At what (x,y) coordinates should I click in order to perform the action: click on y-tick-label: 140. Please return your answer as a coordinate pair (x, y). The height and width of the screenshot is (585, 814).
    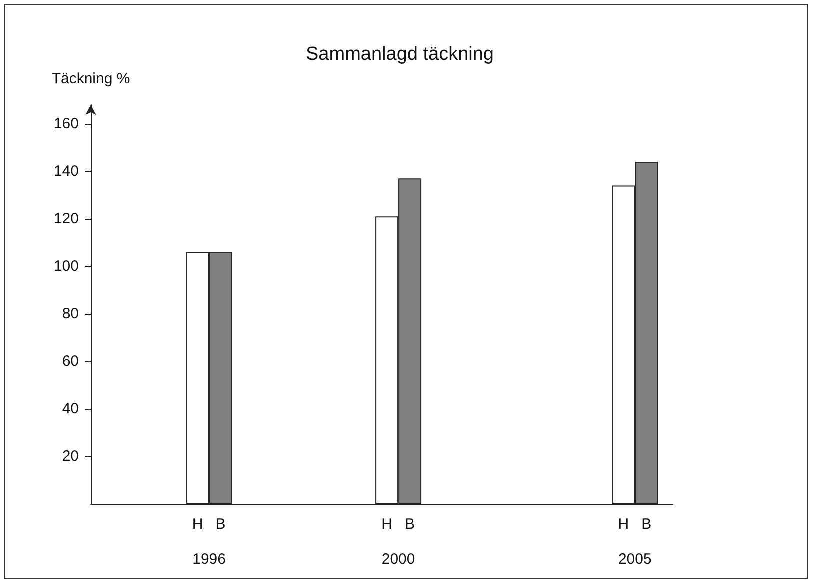
    Looking at the image, I should click on (66, 171).